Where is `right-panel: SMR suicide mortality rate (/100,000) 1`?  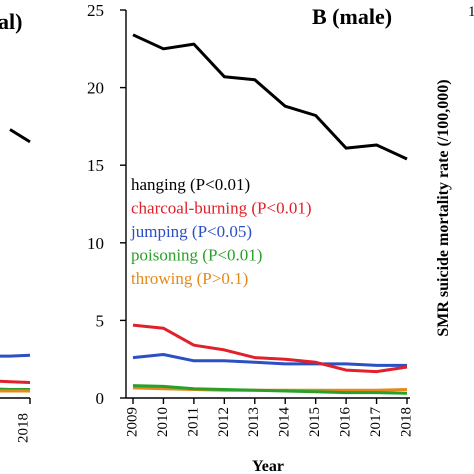
right-panel: SMR suicide mortality rate (/100,000) 1 is located at coordinates (454, 170).